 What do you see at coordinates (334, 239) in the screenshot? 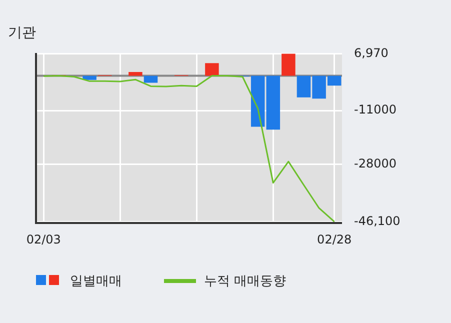
I see `x-tick-label: 02/28` at bounding box center [334, 239].